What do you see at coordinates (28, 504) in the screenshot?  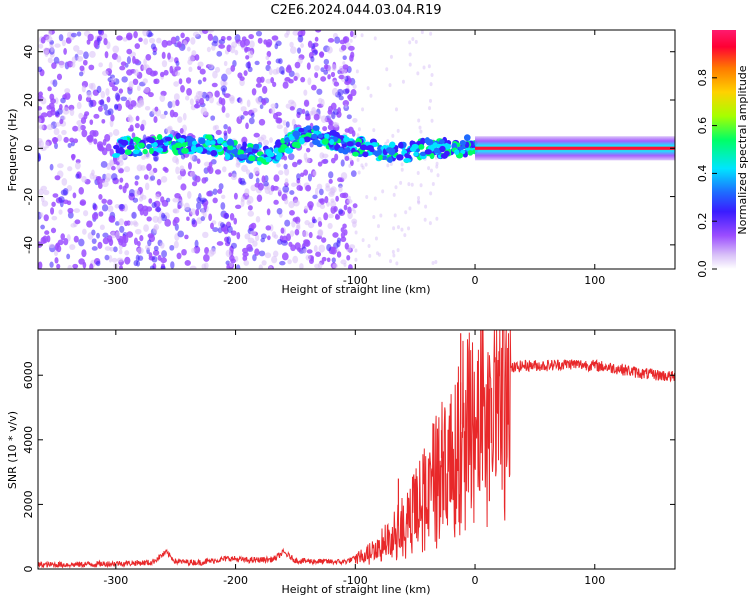 I see `snr-ytick-label: 2000` at bounding box center [28, 504].